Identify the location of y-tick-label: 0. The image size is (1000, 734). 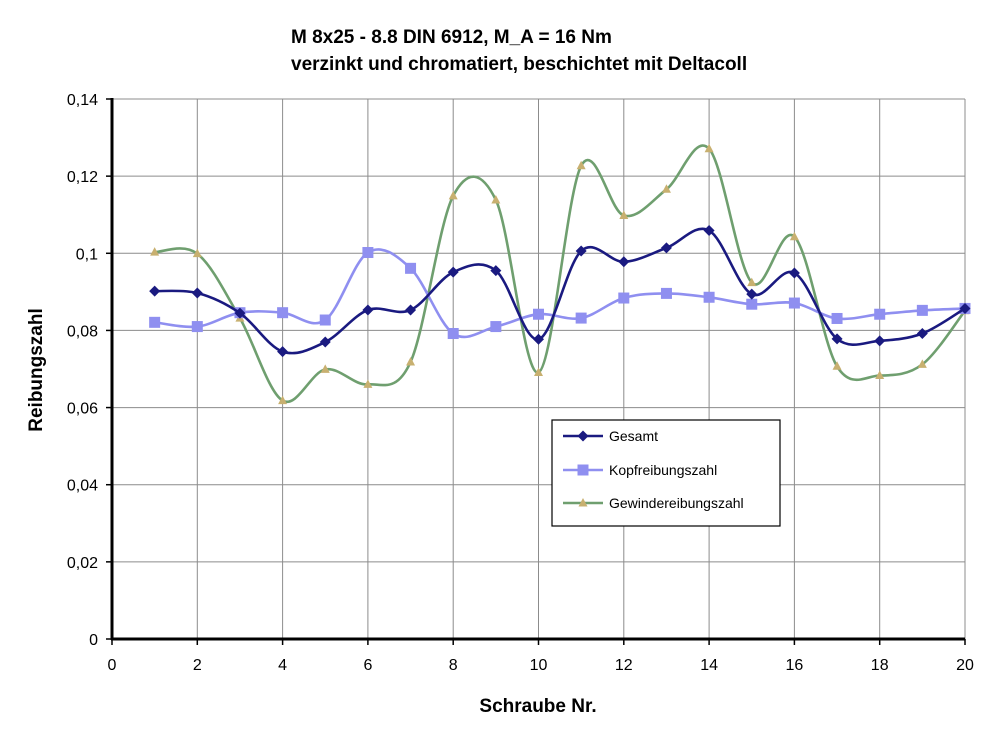
(93, 640).